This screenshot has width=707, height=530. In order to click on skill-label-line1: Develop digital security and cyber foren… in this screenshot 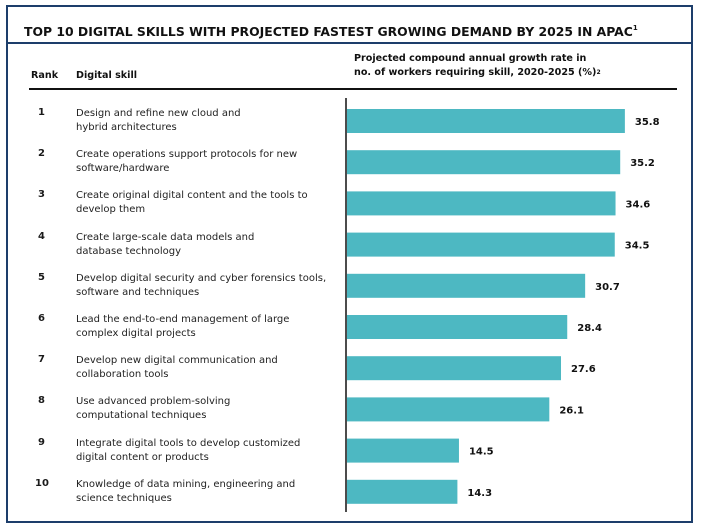, I will do `click(201, 278)`.